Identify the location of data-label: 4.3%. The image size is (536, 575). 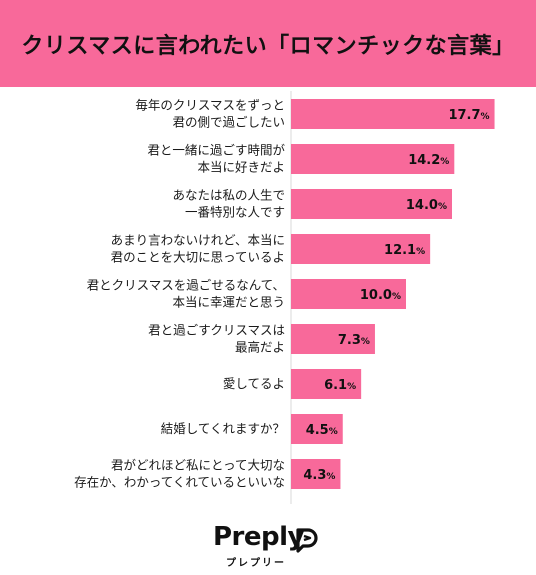
(319, 475).